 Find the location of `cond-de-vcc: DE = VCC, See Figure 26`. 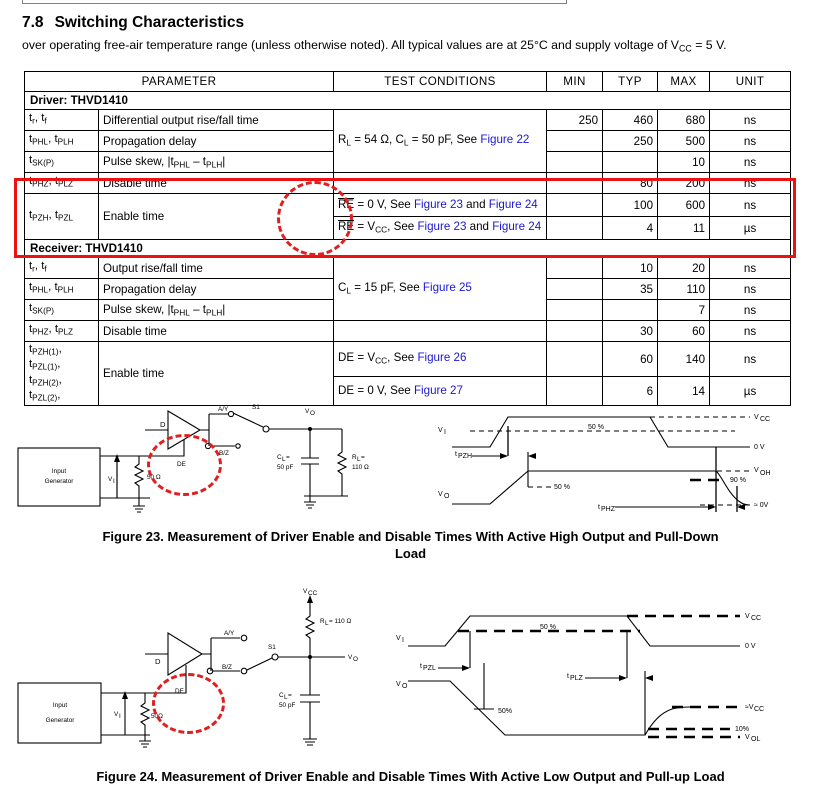

cond-de-vcc: DE = VCC, See Figure 26 is located at coordinates (440, 359).